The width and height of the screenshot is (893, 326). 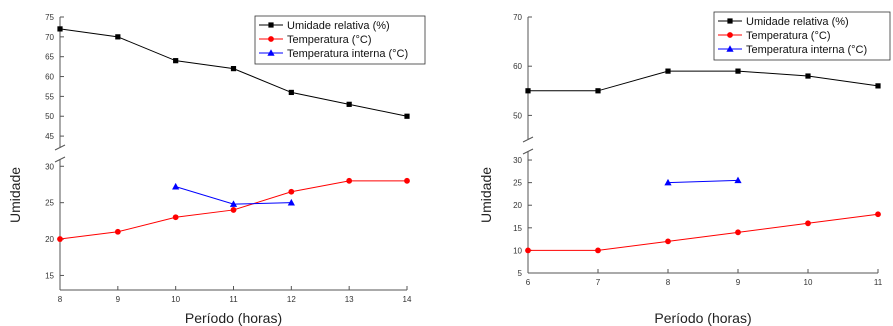 I want to click on x-tick-label: 6, so click(x=528, y=282).